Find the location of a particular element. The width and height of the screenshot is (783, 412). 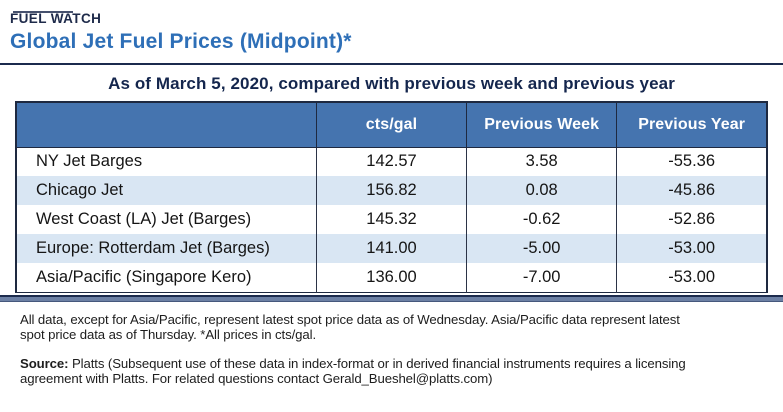

page-title: Global Jet Fuel Prices (Midpoint)* is located at coordinates (181, 41).